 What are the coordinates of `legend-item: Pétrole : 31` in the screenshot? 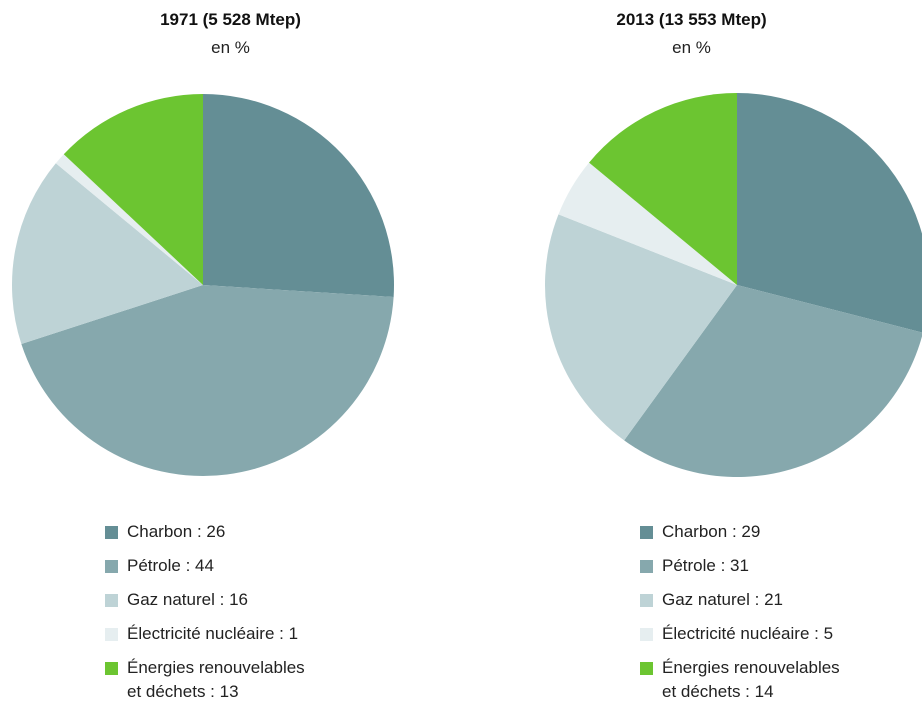 It's located at (740, 566).